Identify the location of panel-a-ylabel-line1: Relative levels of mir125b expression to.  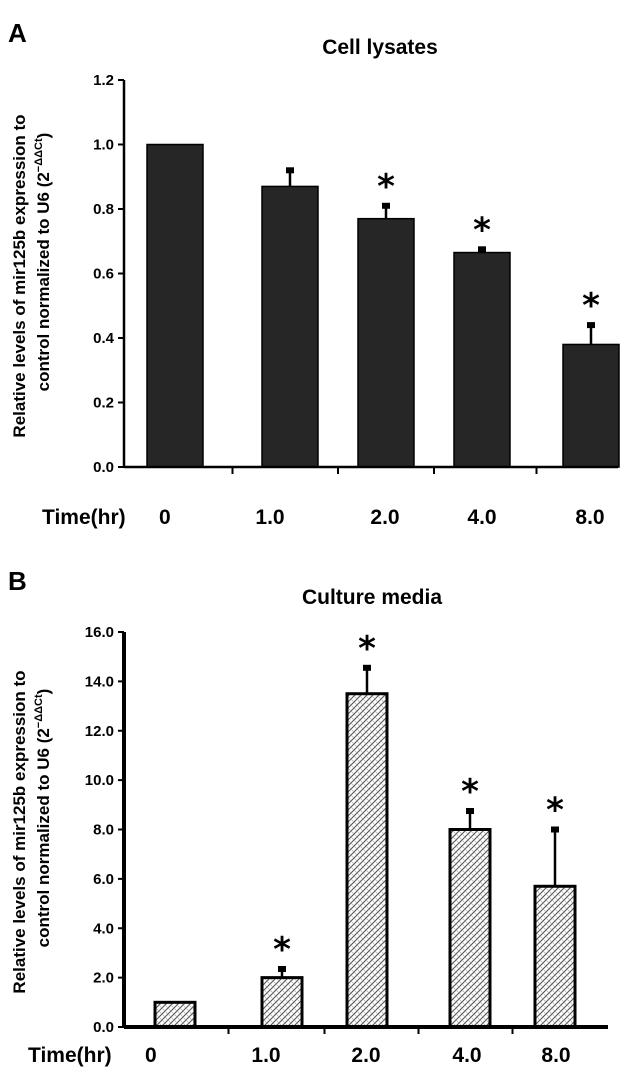
(19, 275).